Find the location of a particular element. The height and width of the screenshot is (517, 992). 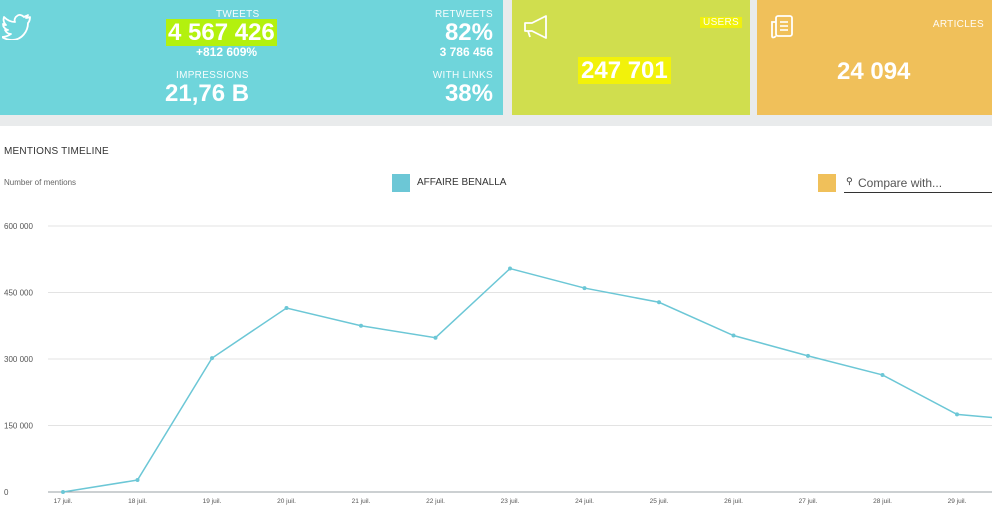

newspaper-icon is located at coordinates (782, 27).